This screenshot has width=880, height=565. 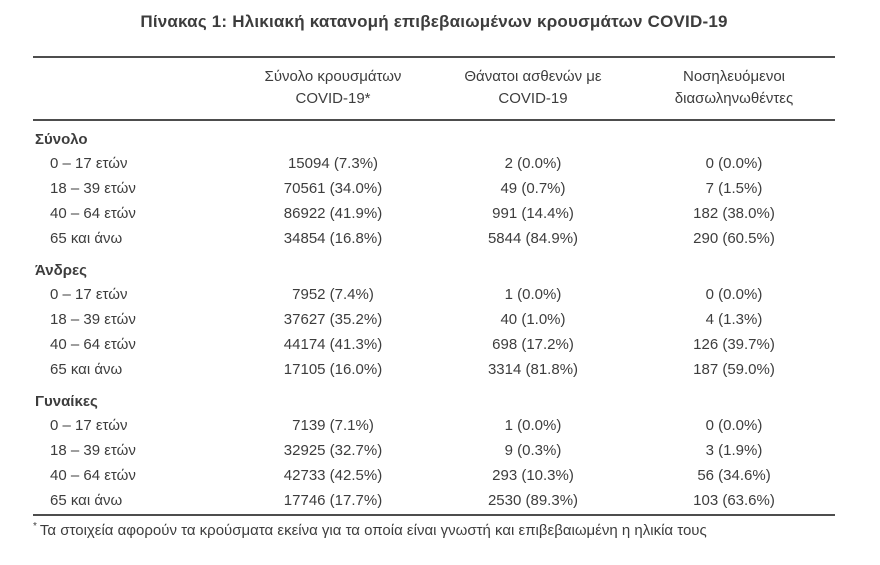 What do you see at coordinates (533, 213) in the screenshot?
I see `deaths-cell: 991 (14.4%)` at bounding box center [533, 213].